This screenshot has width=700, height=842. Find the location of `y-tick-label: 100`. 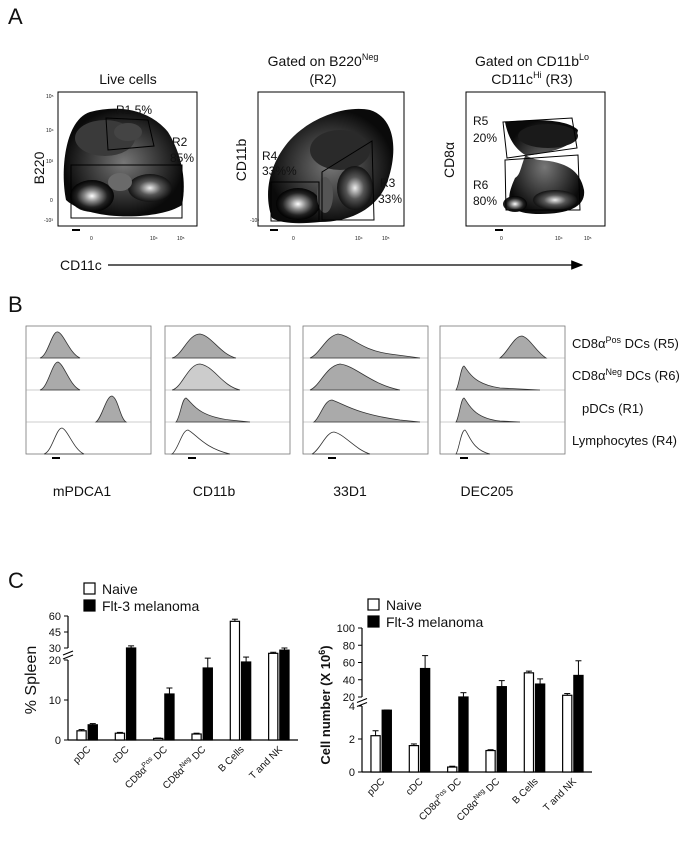

y-tick-label: 100 is located at coordinates (346, 629).